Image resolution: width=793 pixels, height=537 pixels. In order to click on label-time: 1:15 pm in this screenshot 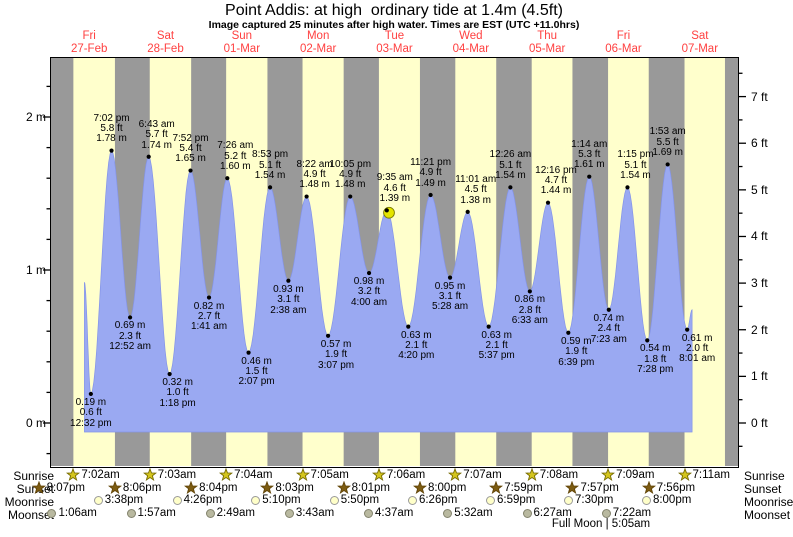, I will do `click(635, 155)`.